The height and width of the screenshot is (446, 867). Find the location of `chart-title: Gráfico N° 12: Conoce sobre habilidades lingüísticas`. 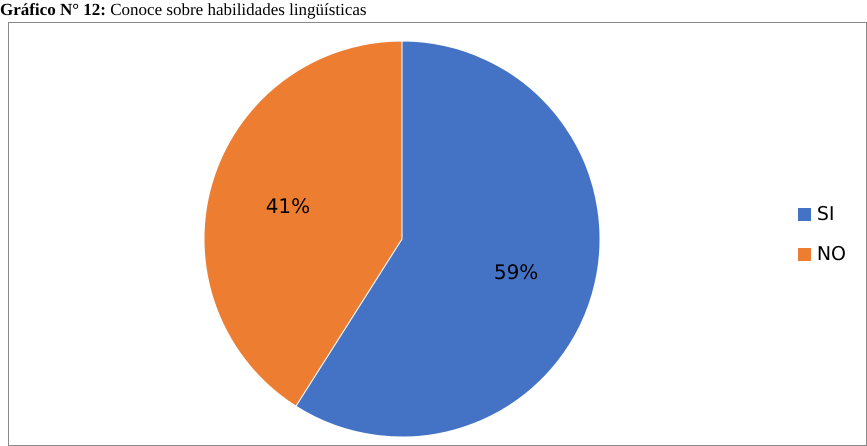

chart-title: Gráfico N° 12: Conoce sobre habilidades lingüísticas is located at coordinates (183, 10).